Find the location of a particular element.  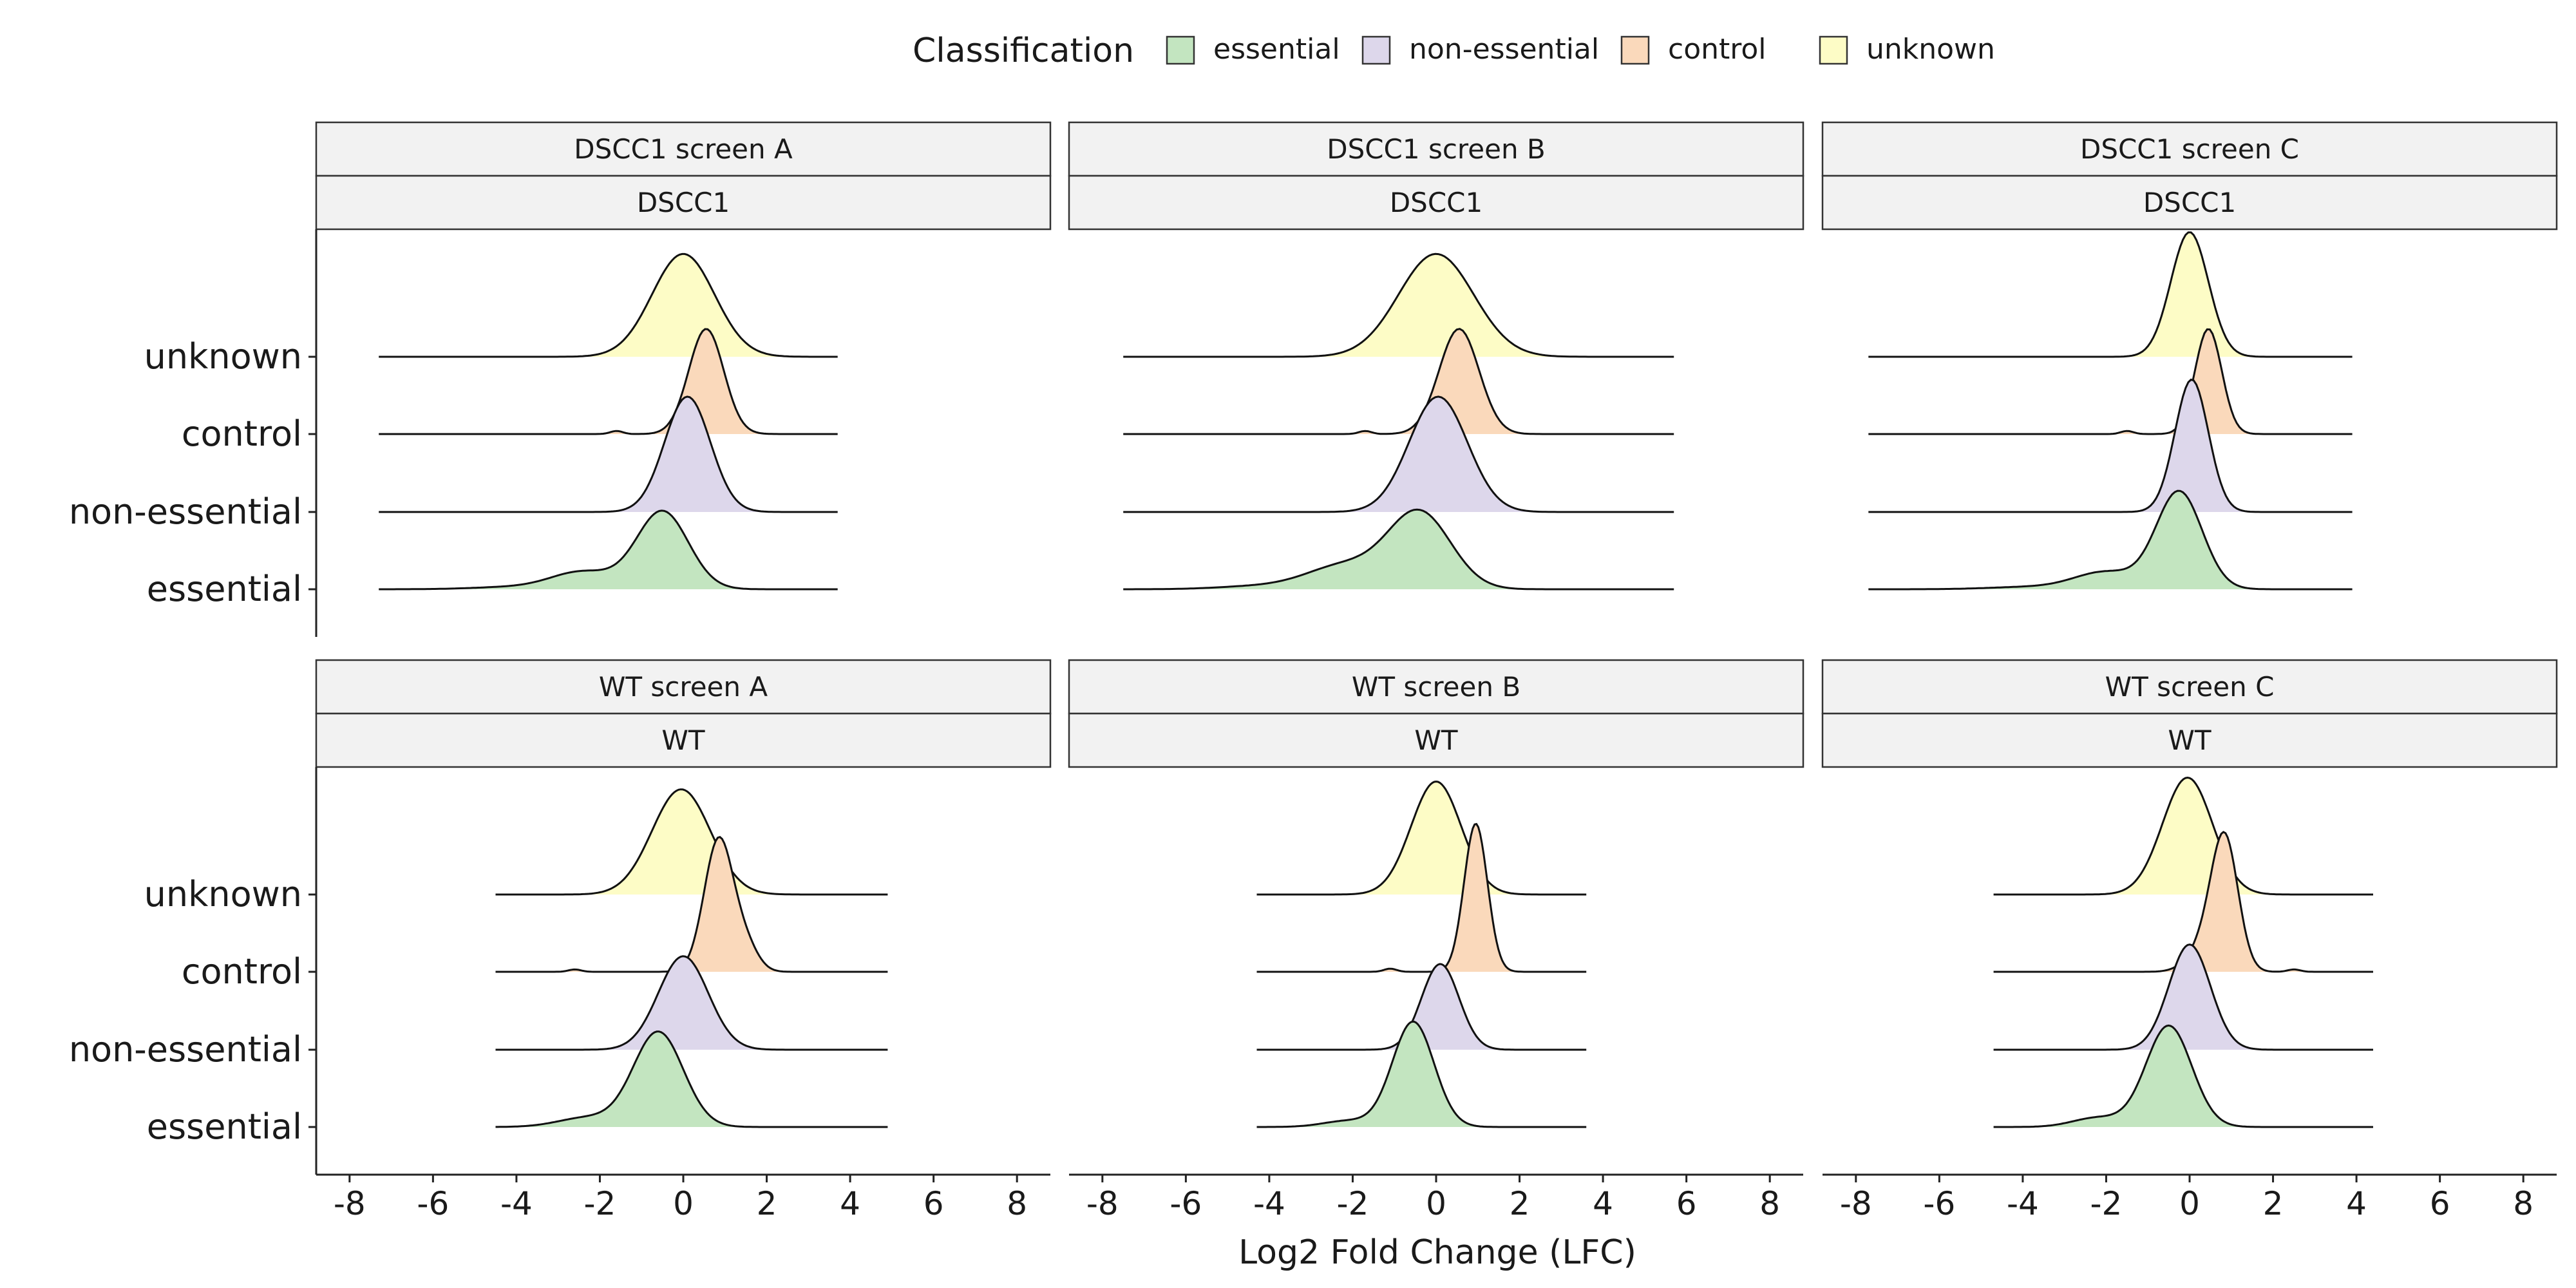

strip-top-label: WT screen B is located at coordinates (1436, 687).